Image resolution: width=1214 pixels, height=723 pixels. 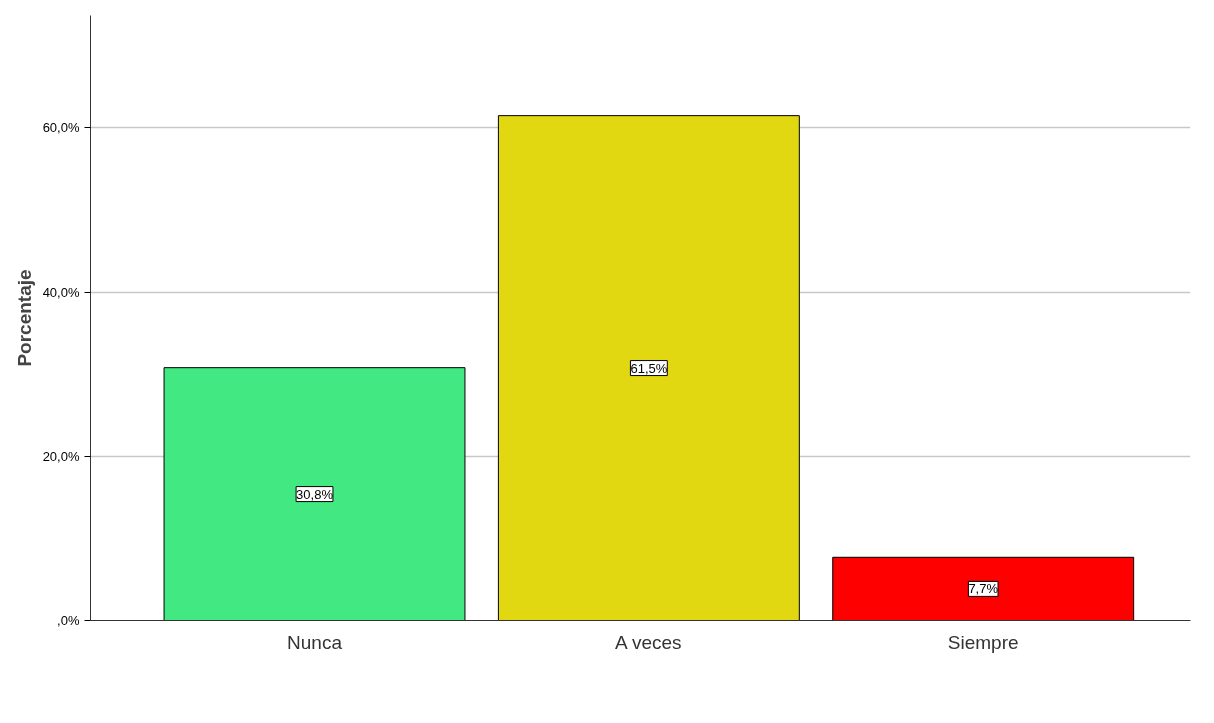 What do you see at coordinates (61, 292) in the screenshot?
I see `y-tick-label: 40,0%` at bounding box center [61, 292].